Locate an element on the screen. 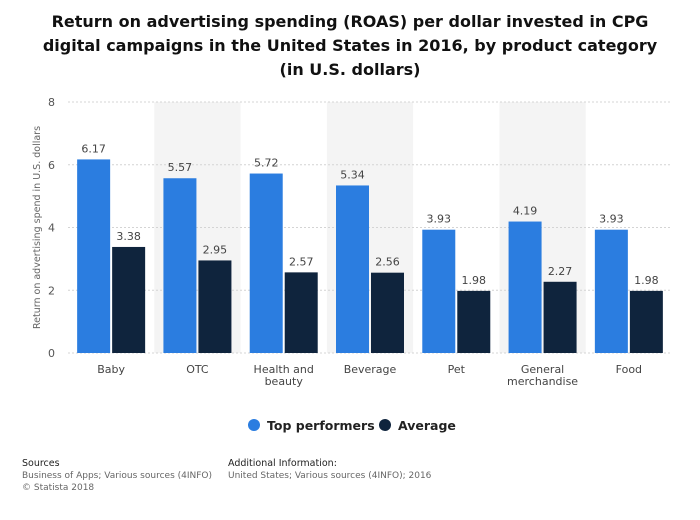 This screenshot has width=700, height=520. legend-label: Average is located at coordinates (427, 425).